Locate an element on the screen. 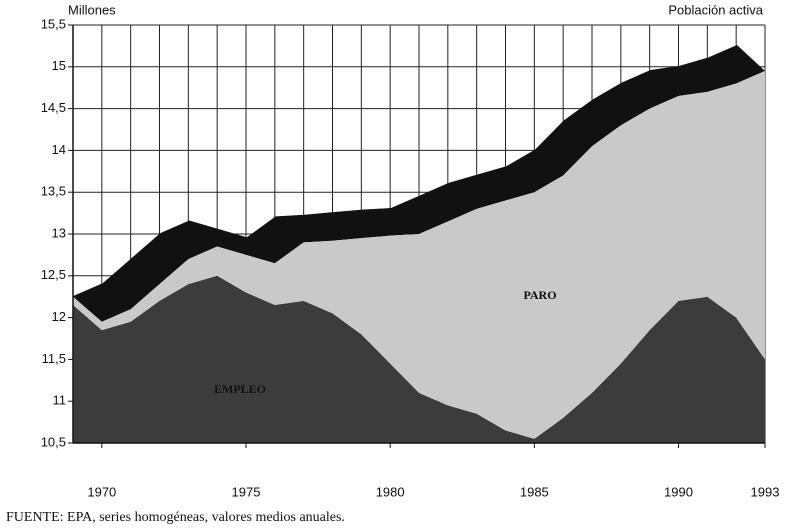 Image resolution: width=786 pixels, height=532 pixels. x-tick-label: 1985 is located at coordinates (534, 491).